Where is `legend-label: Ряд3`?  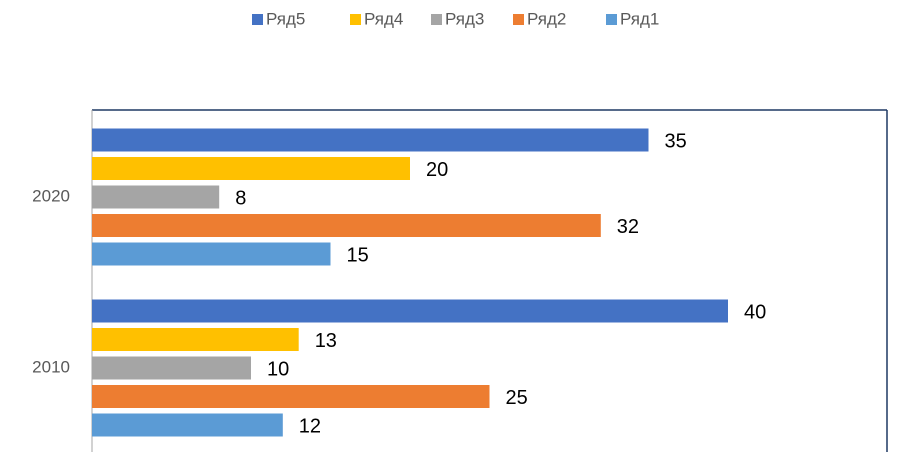
legend-label: Ряд3 is located at coordinates (464, 18).